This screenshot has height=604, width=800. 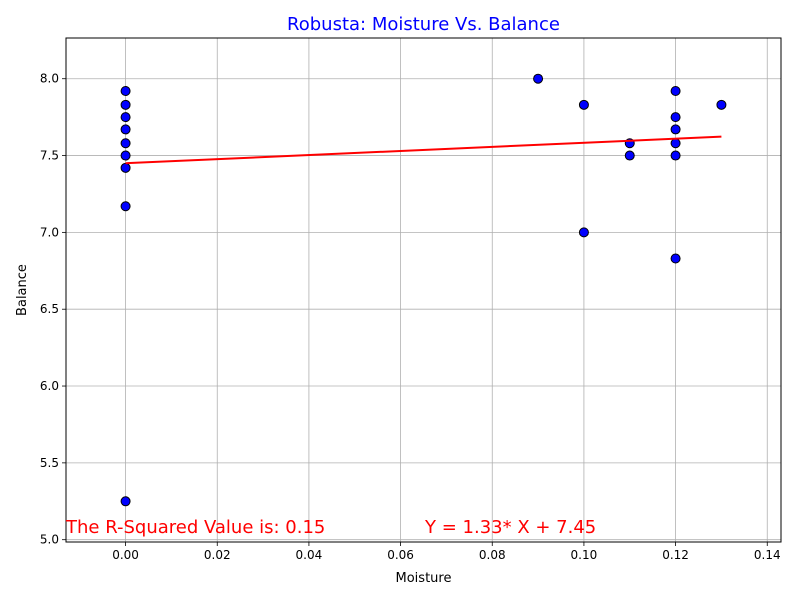 What do you see at coordinates (217, 555) in the screenshot?
I see `x-tick-label: 0.02` at bounding box center [217, 555].